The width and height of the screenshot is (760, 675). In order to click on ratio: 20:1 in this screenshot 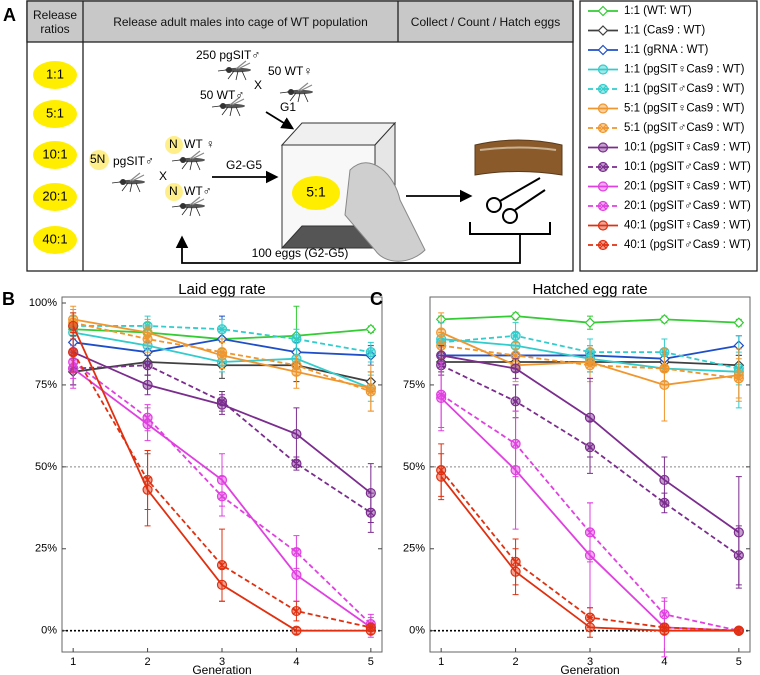, I will do `click(54, 195)`.